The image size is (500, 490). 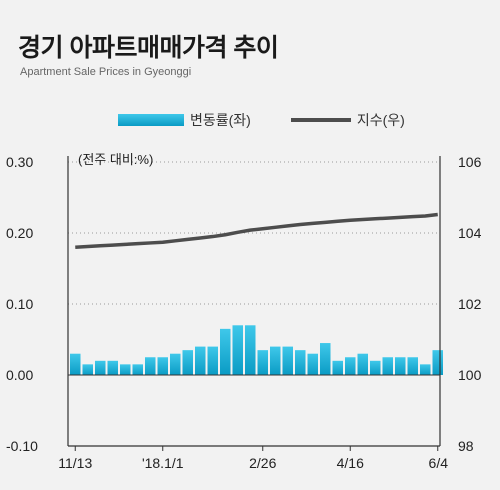 What do you see at coordinates (106, 72) in the screenshot?
I see `chart-subtitle: Apartment Sale Prices in Gyeonggi` at bounding box center [106, 72].